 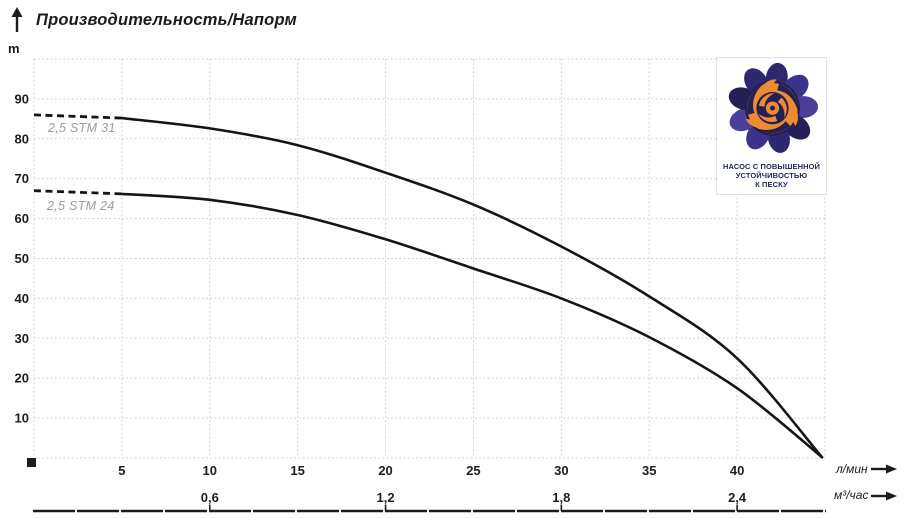 I want to click on y-axis-unit-label: m, so click(x=14, y=48).